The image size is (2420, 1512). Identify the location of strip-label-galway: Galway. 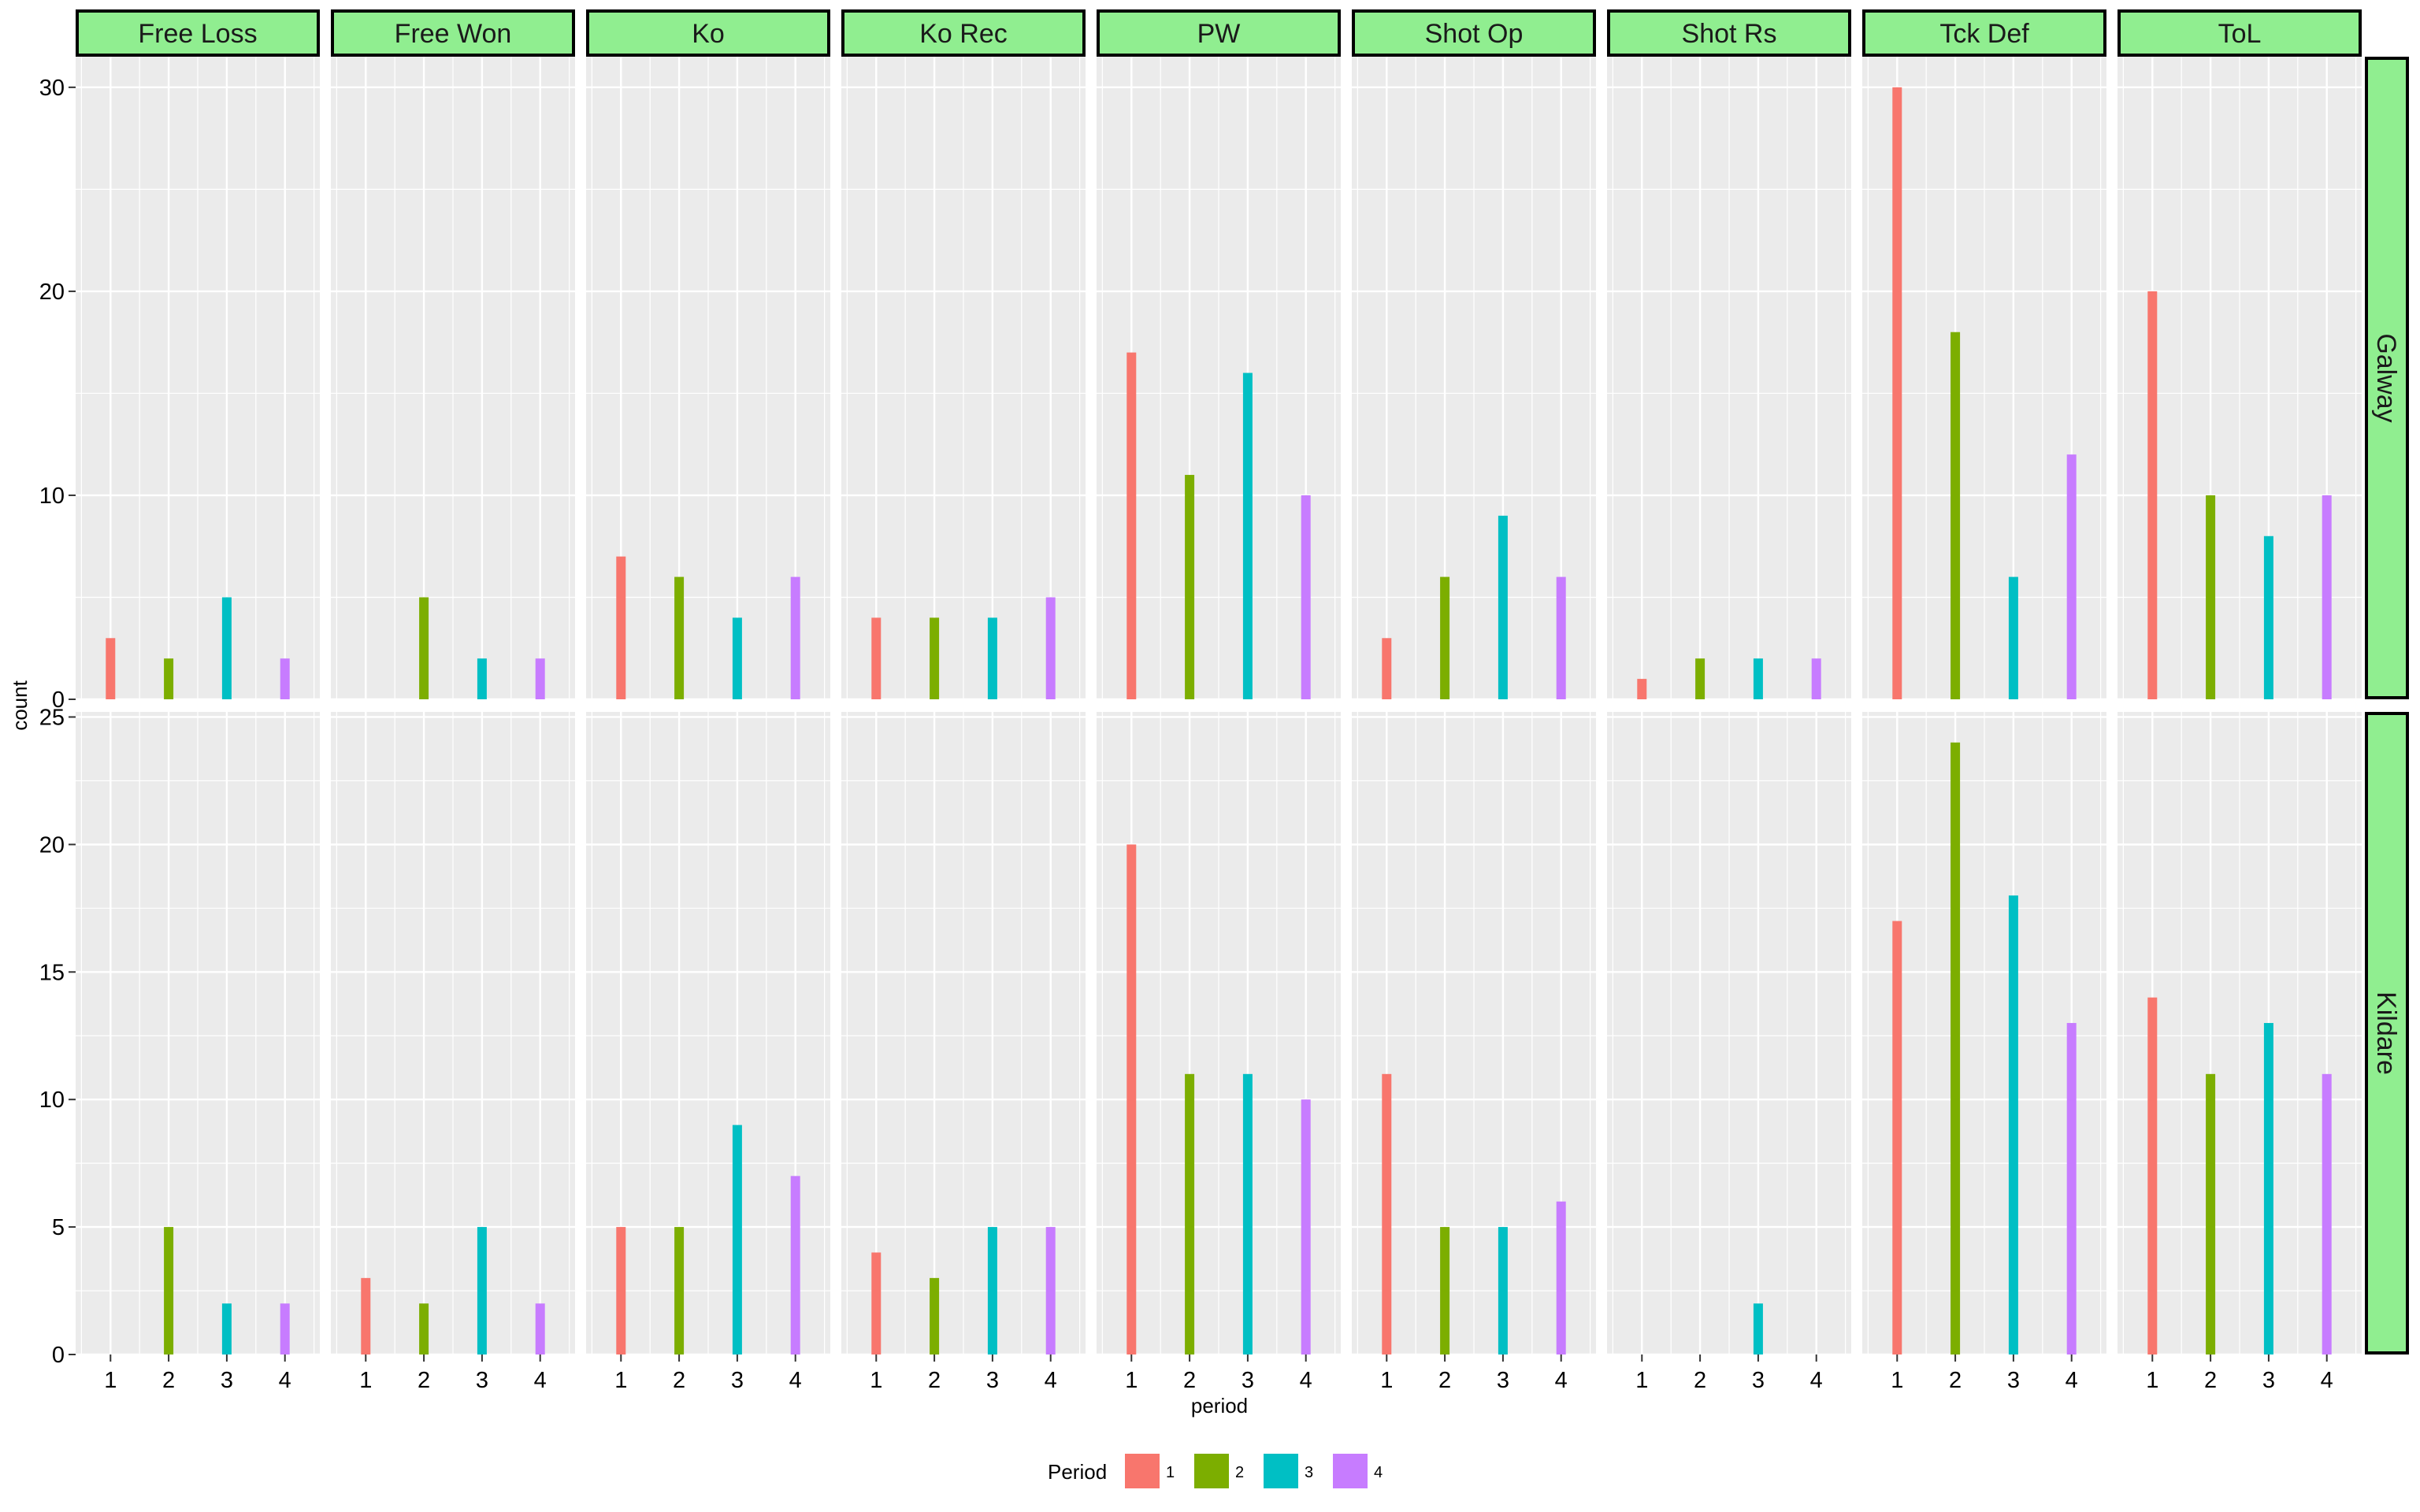
(2386, 377).